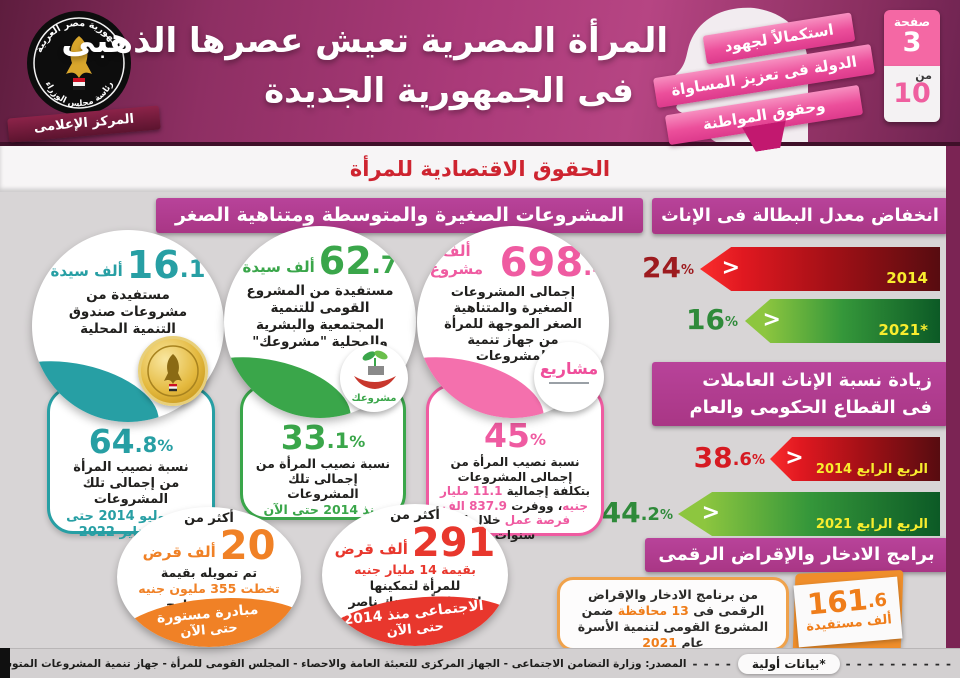 The width and height of the screenshot is (960, 678). I want to click on page-indicator: صفحة 3 من 10, so click(912, 66).